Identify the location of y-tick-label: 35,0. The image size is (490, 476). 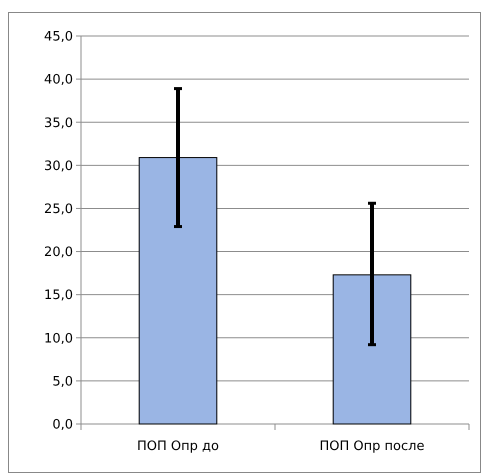
(58, 123).